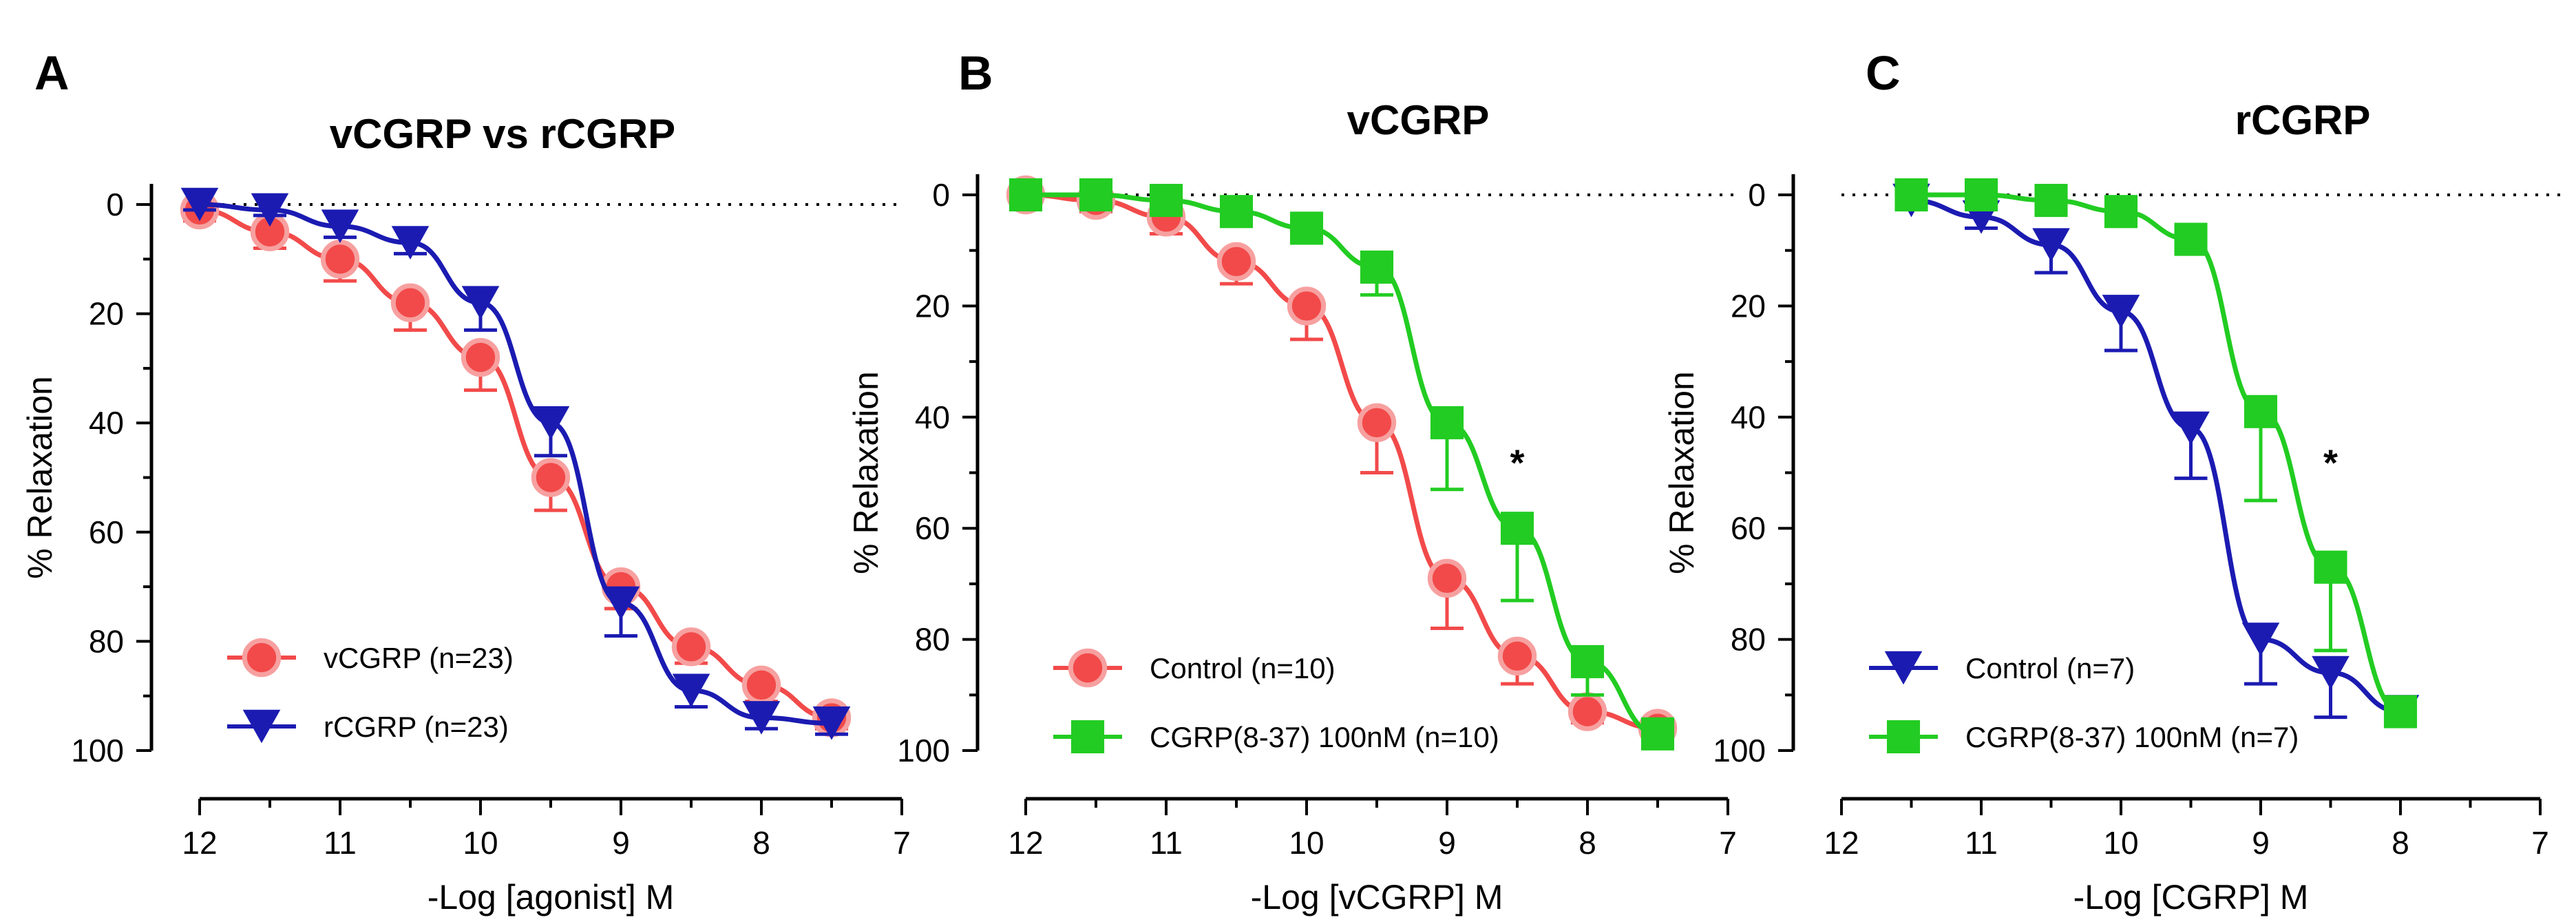 The image size is (2576, 922). I want to click on y-axis-label-b: % Relaxation, so click(866, 472).